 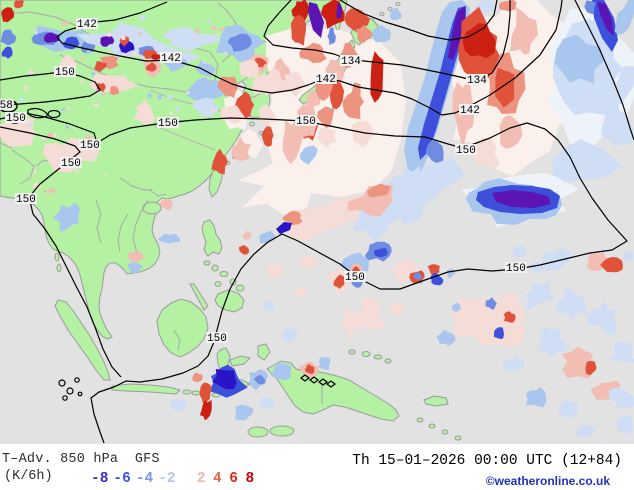 I want to click on svg-text: 158, so click(x=6, y=106).